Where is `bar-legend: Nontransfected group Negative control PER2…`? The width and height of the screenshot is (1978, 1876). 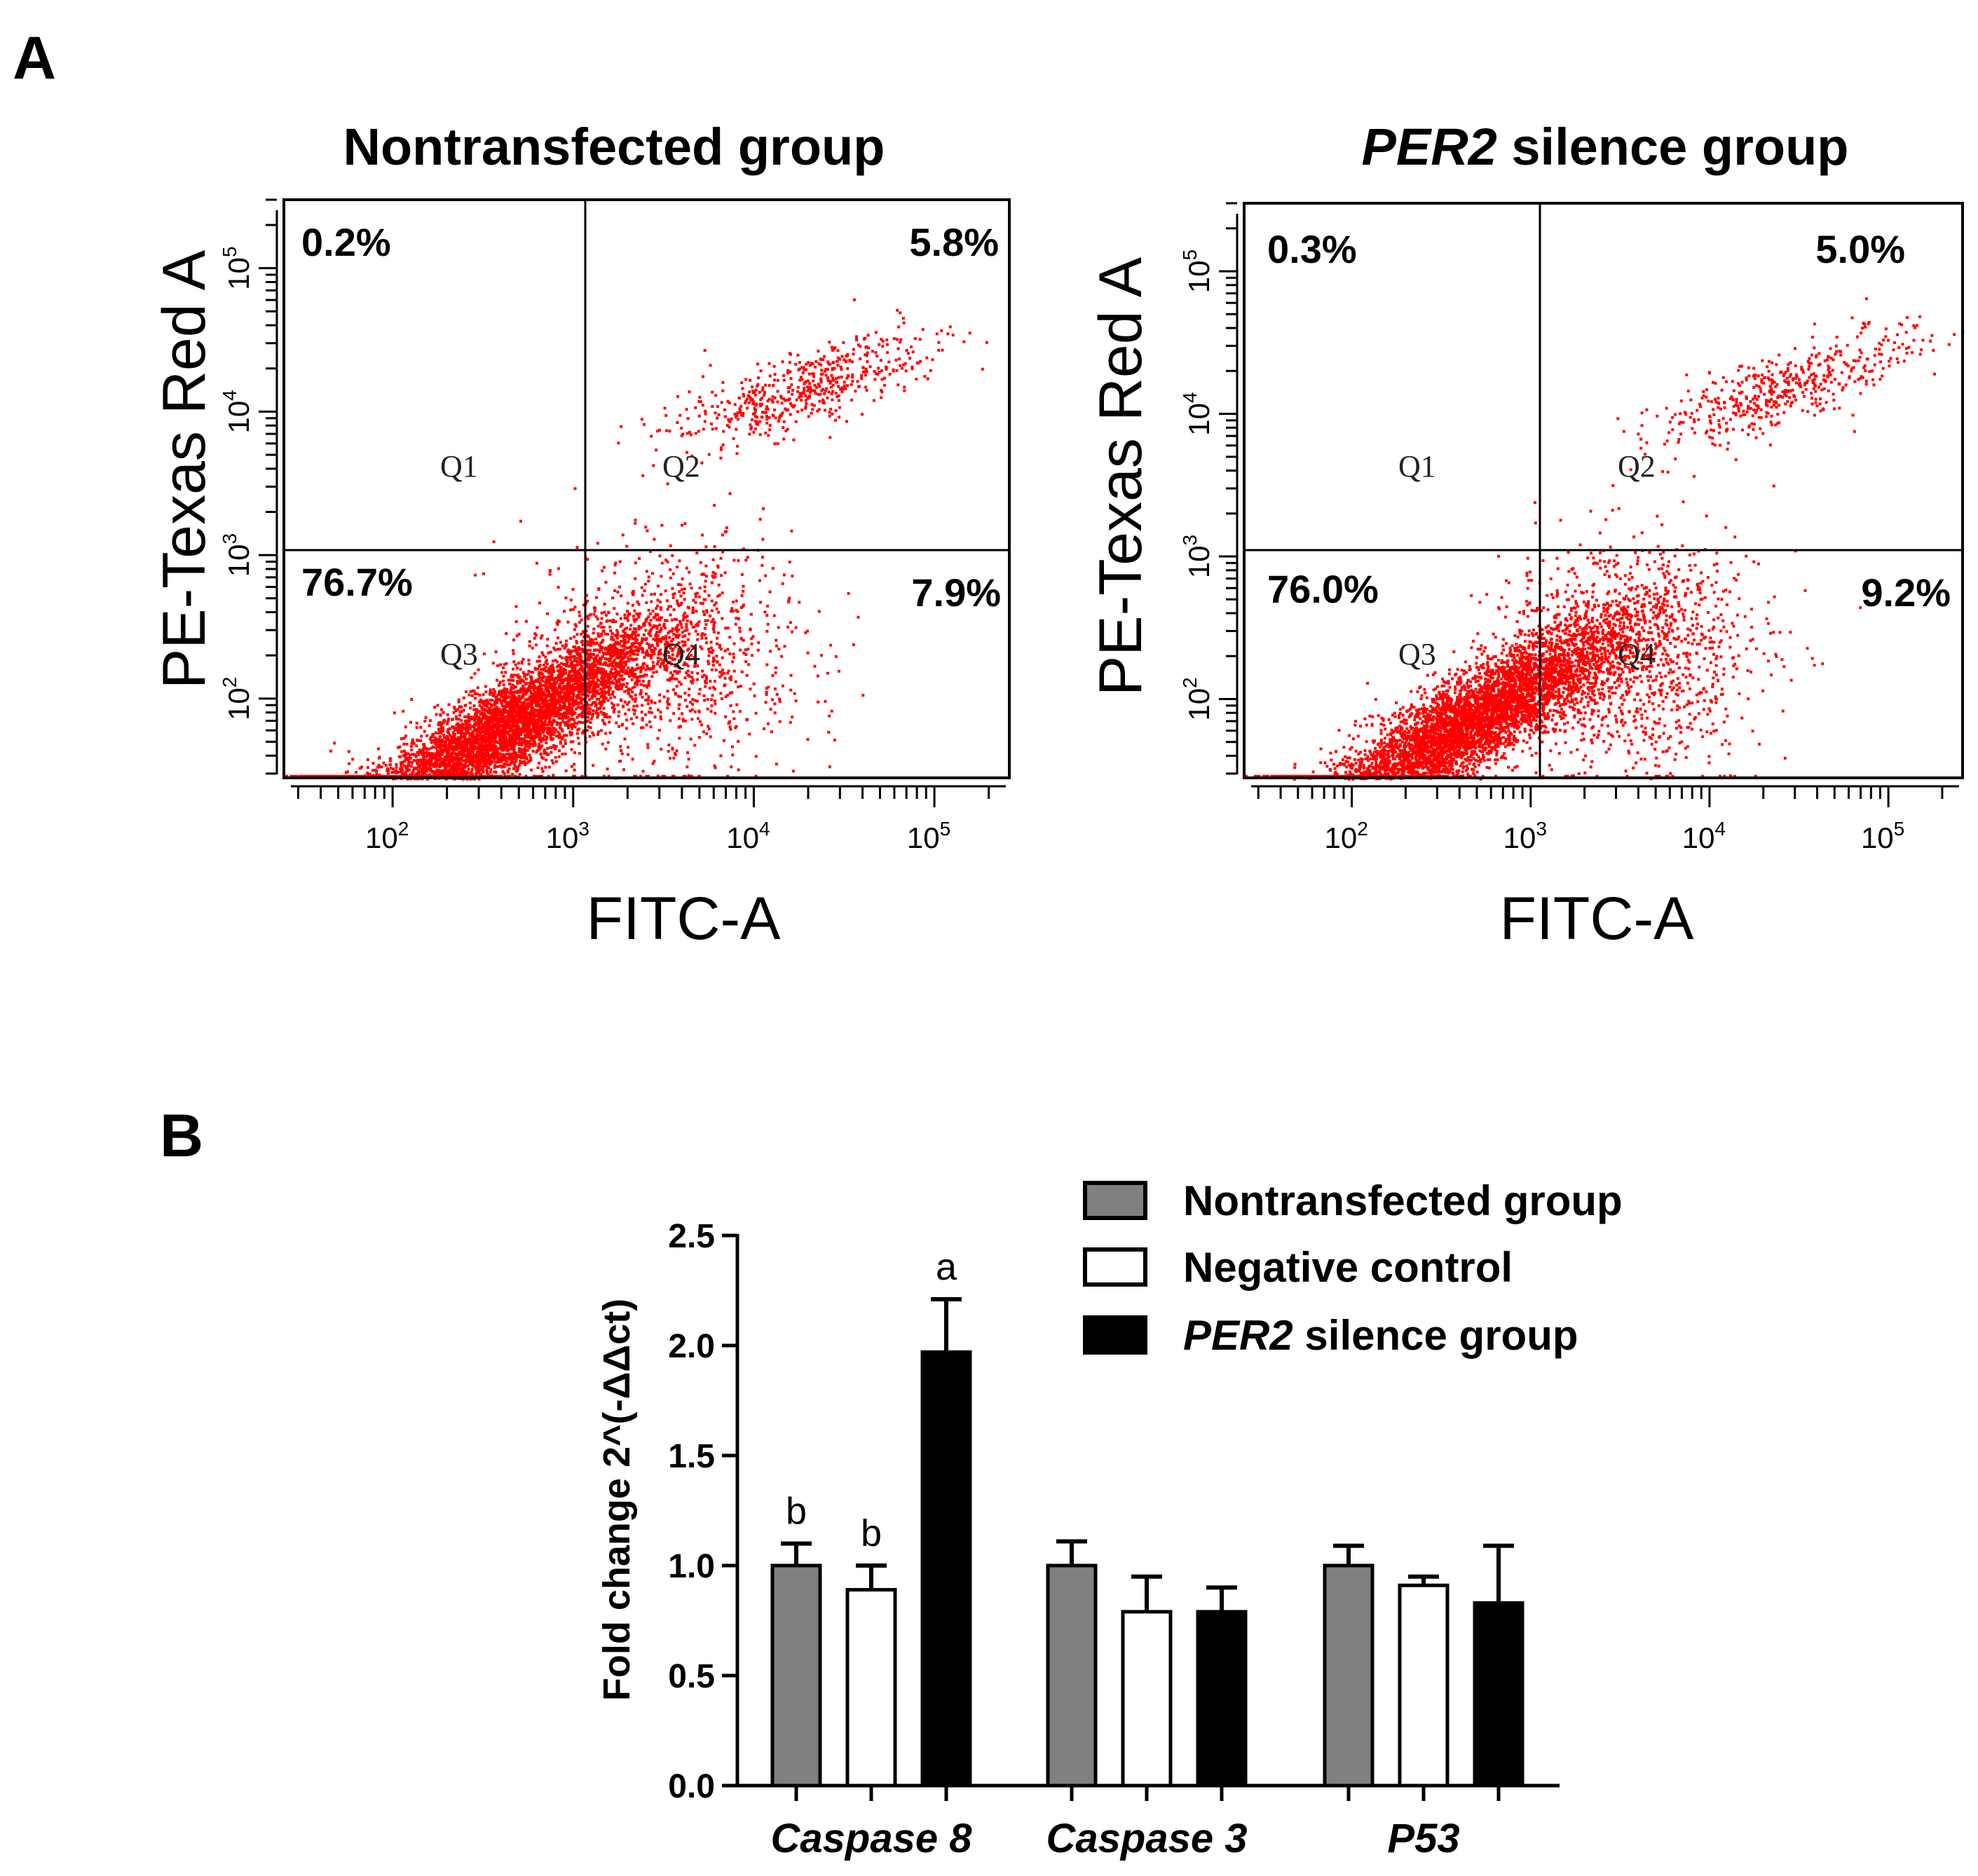
bar-legend: Nontransfected group Negative control PER2… is located at coordinates (1353, 1268).